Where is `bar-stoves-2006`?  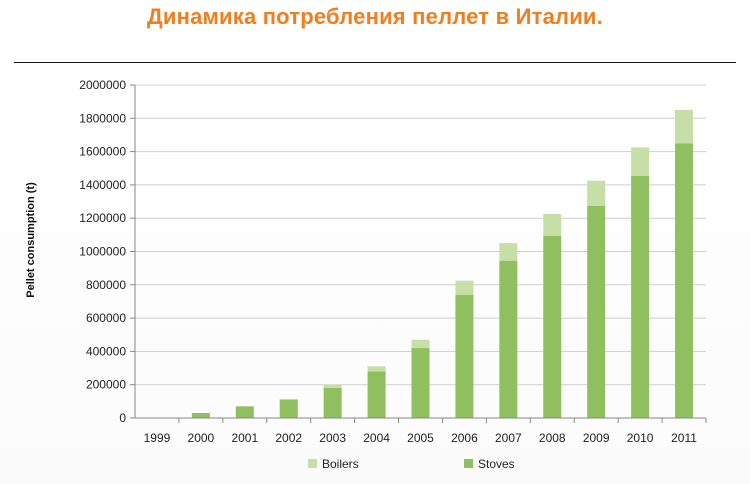 bar-stoves-2006 is located at coordinates (464, 356).